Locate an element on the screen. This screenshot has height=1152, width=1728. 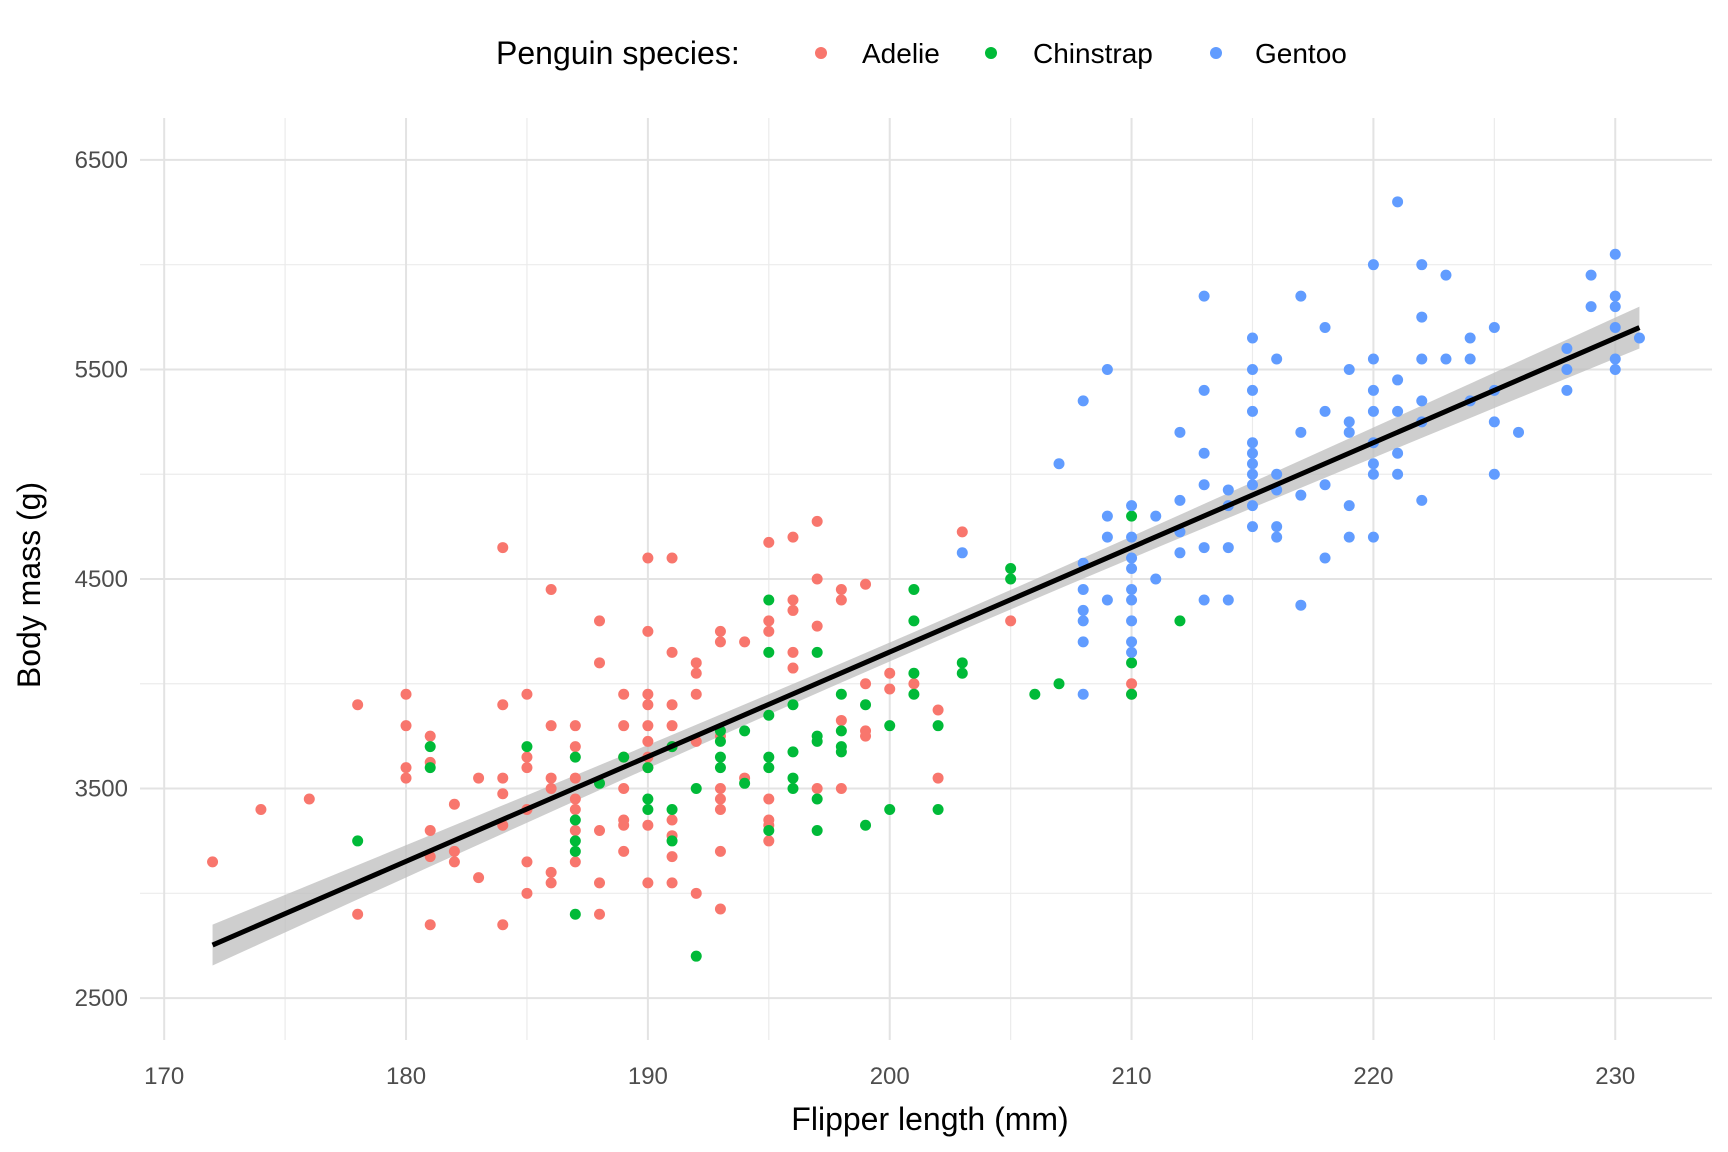
legend-key-chinstrap is located at coordinates (991, 53).